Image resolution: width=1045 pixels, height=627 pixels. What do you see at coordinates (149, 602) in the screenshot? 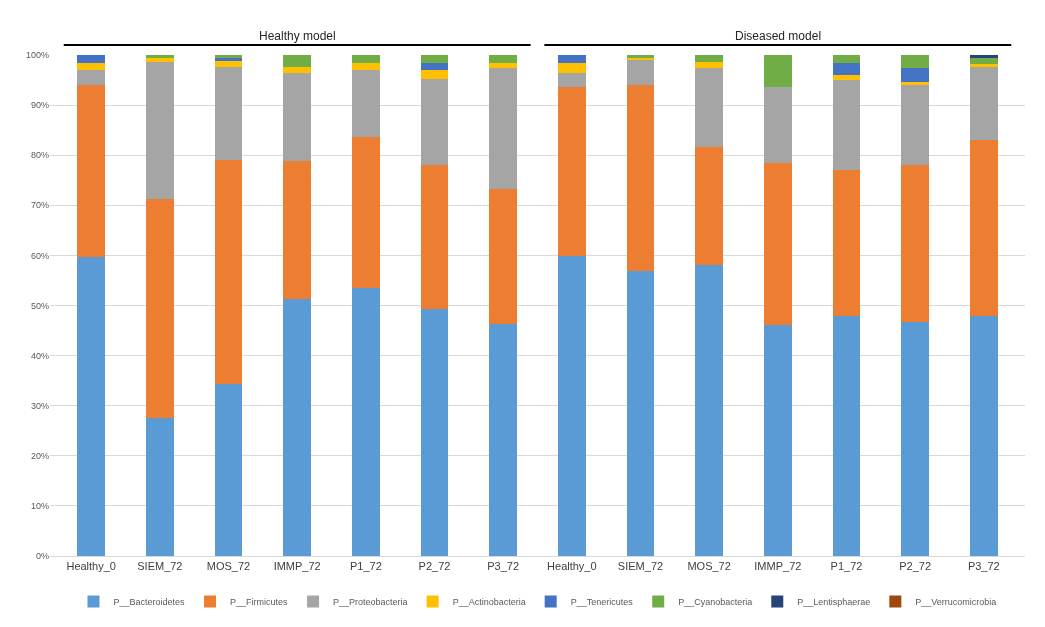
I see `legend-label: P__Bacteroidetes` at bounding box center [149, 602].